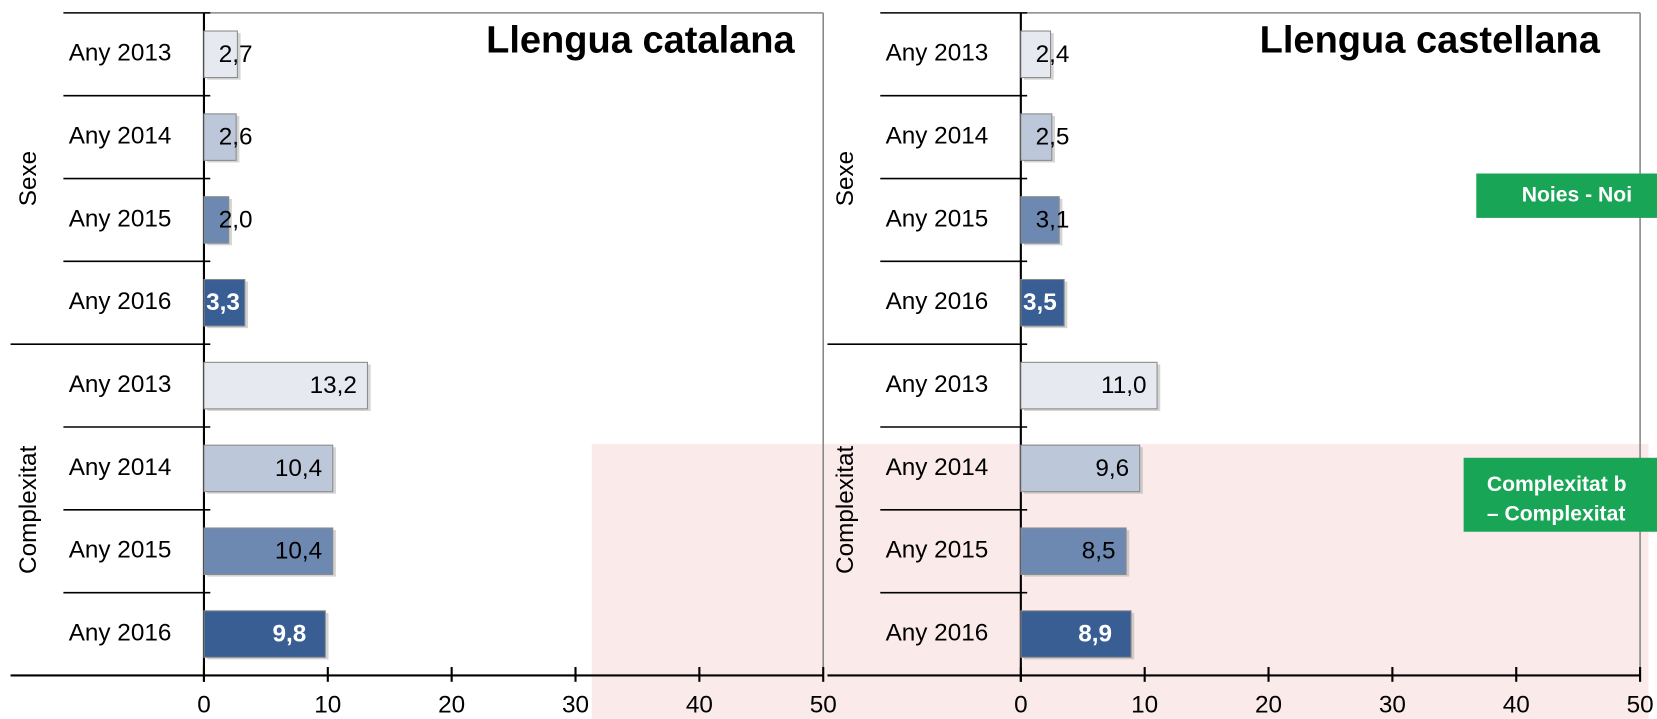 This screenshot has width=1657, height=719. Describe the element at coordinates (1577, 194) in the screenshot. I see `annotation: Noies - Noi` at that location.